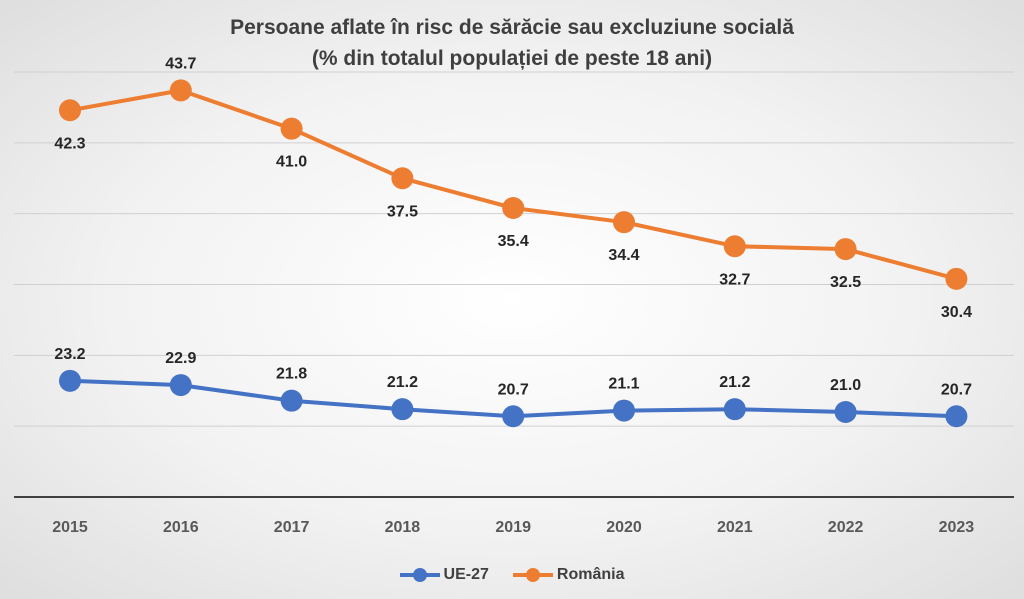 Image resolution: width=1024 pixels, height=599 pixels. I want to click on data-label-s0-2022: 21.0, so click(845, 385).